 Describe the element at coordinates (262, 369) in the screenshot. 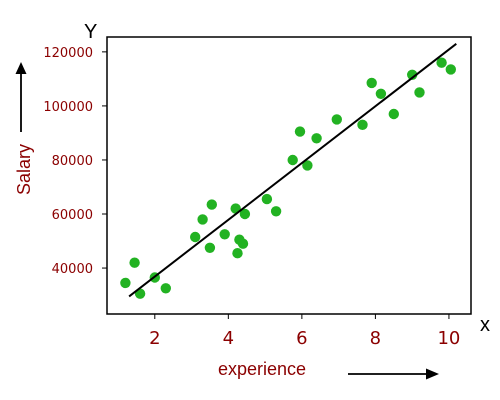

I see `x-axis-title: experience` at that location.